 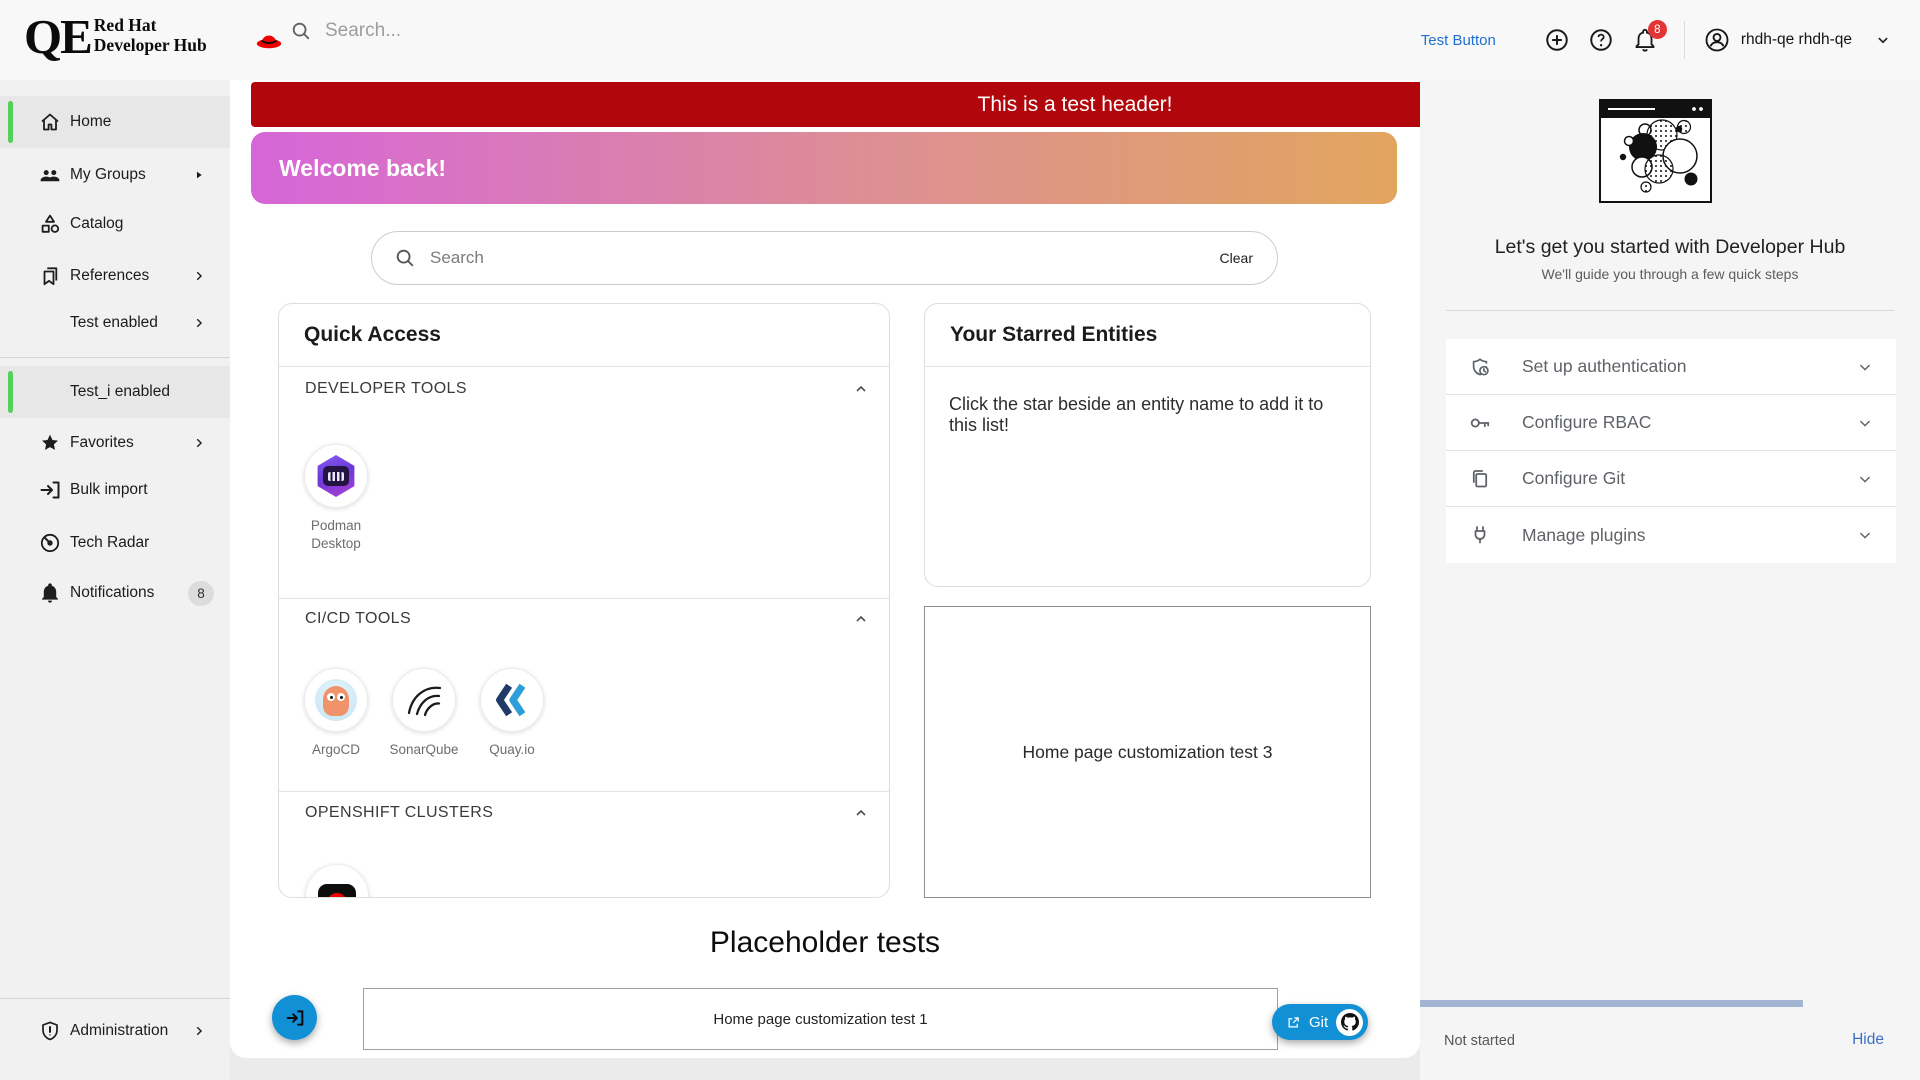 I want to click on floating-login-button, so click(x=294, y=1017).